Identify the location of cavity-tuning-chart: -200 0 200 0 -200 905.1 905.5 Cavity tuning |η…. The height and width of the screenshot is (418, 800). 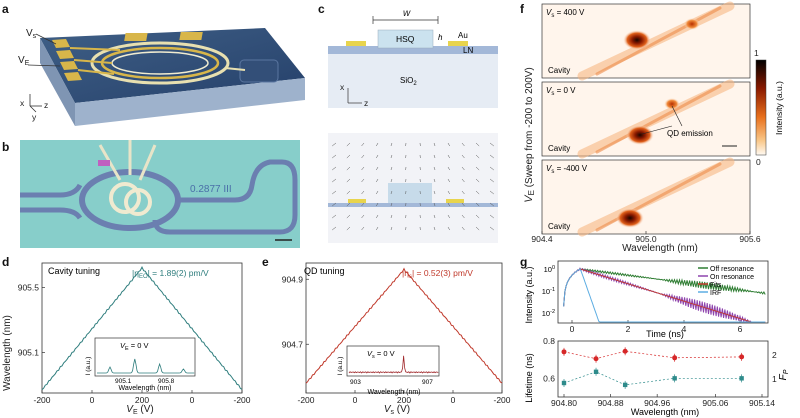
(126, 339).